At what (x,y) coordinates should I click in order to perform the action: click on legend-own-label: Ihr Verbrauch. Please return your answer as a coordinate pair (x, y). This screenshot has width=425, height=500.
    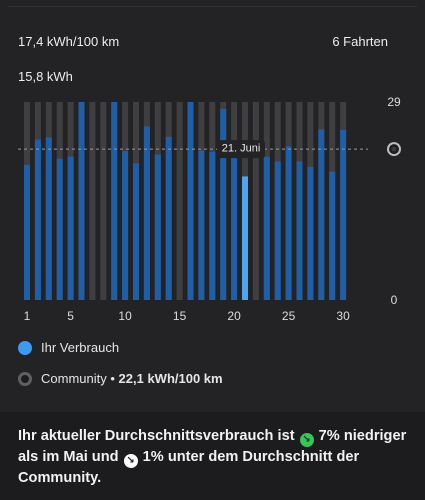
    Looking at the image, I should click on (80, 347).